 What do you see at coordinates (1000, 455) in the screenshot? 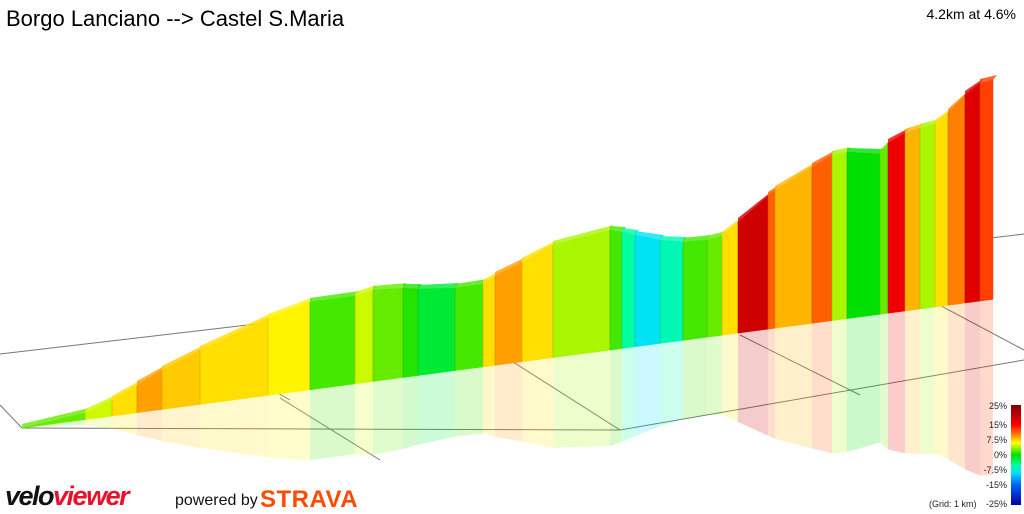
I see `legend-tick: 0%` at bounding box center [1000, 455].